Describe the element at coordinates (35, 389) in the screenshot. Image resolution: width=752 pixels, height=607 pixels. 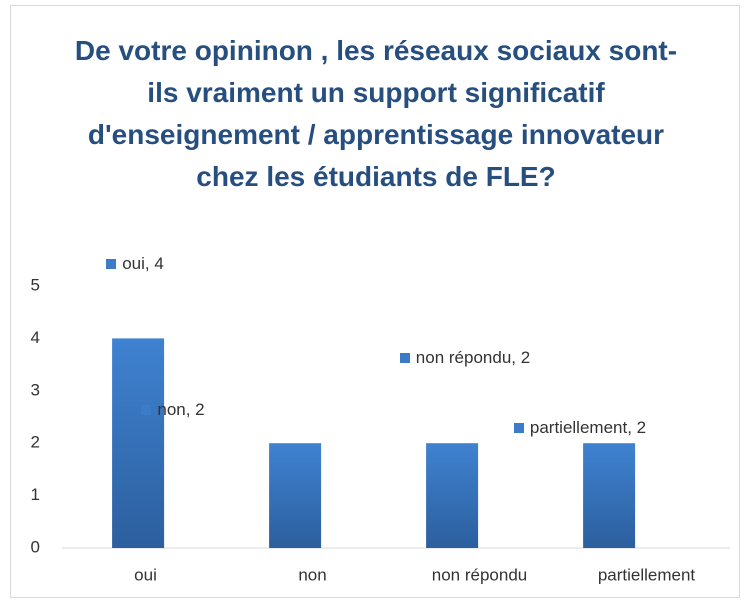
I see `y-tick-label: 3` at that location.